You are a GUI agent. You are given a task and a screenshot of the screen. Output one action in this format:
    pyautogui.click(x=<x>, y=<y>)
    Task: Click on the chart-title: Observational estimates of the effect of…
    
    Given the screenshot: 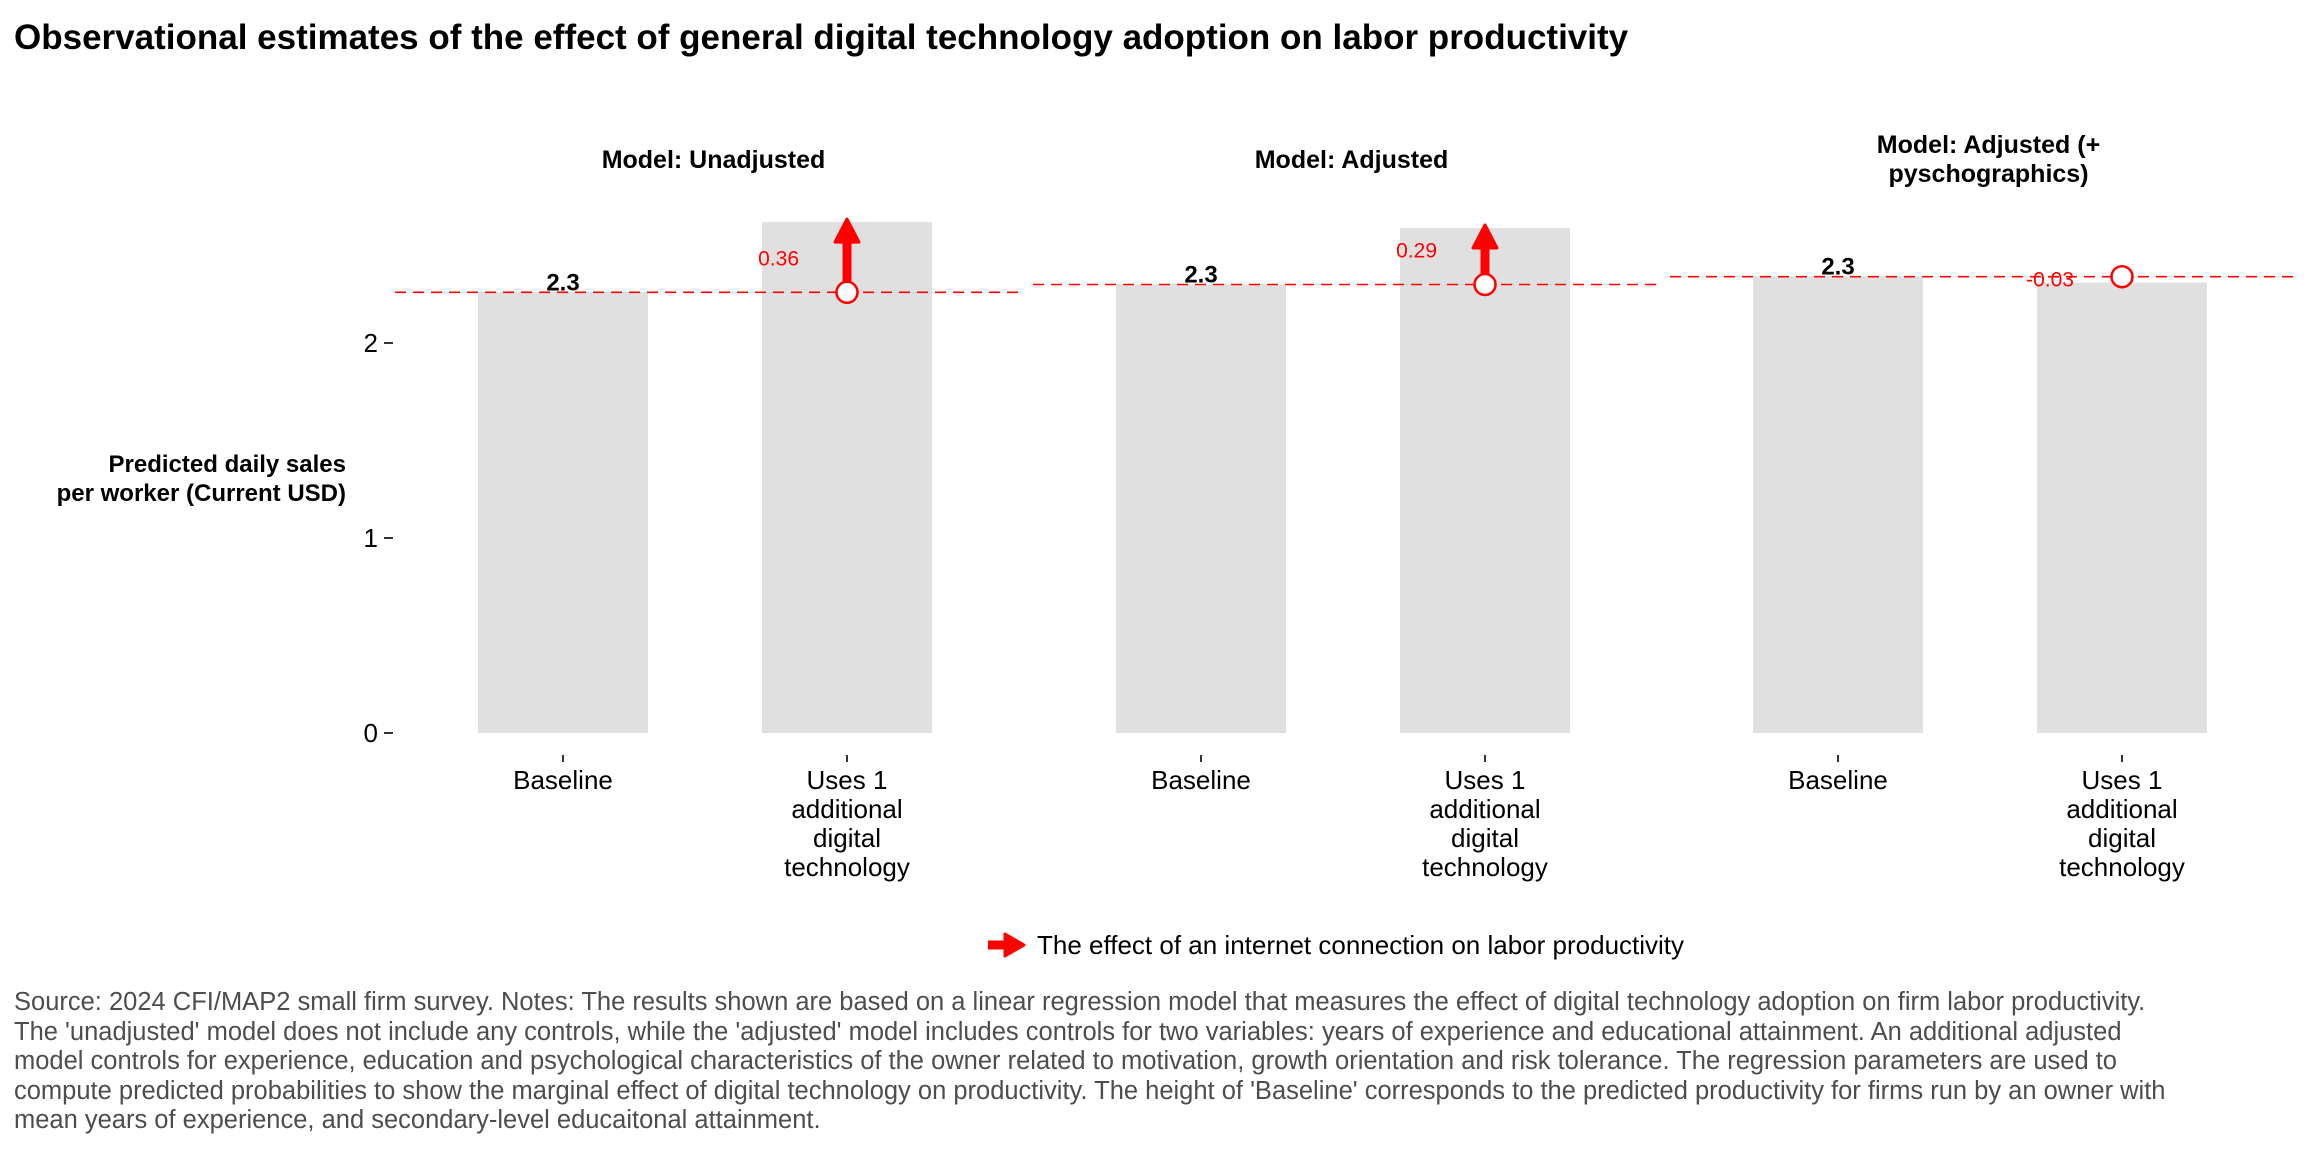 What is the action you would take?
    pyautogui.click(x=821, y=37)
    